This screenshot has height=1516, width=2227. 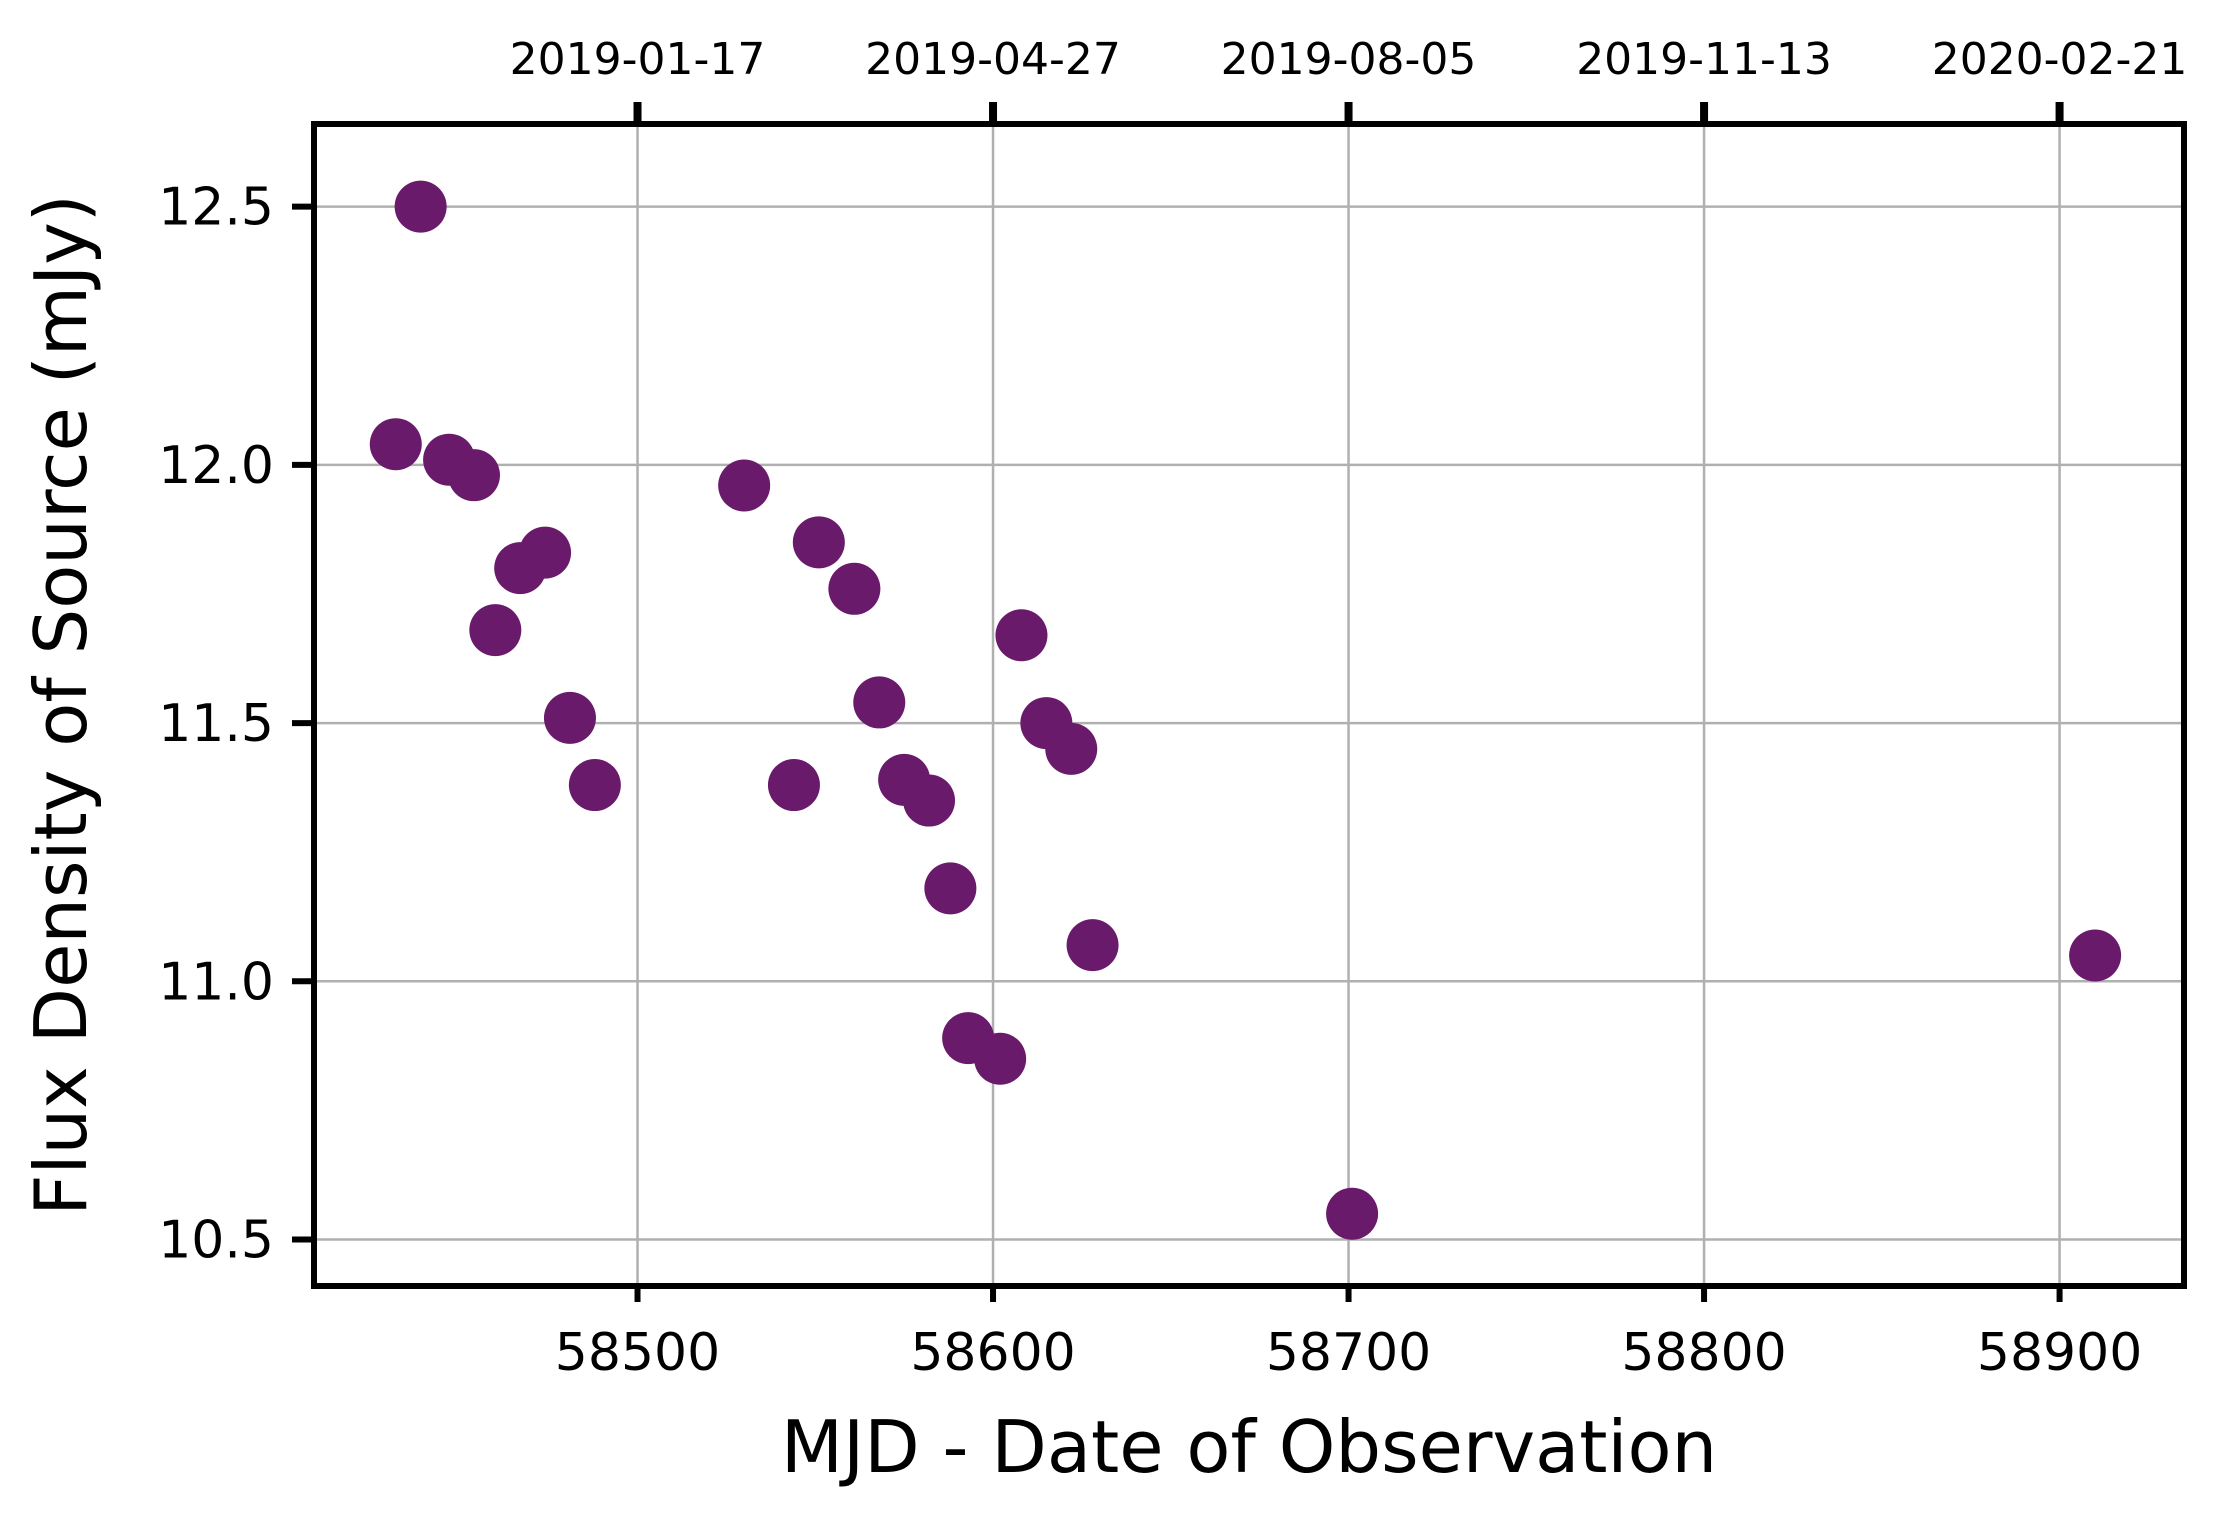 What do you see at coordinates (1348, 1353) in the screenshot?
I see `x-tick-label: 58700` at bounding box center [1348, 1353].